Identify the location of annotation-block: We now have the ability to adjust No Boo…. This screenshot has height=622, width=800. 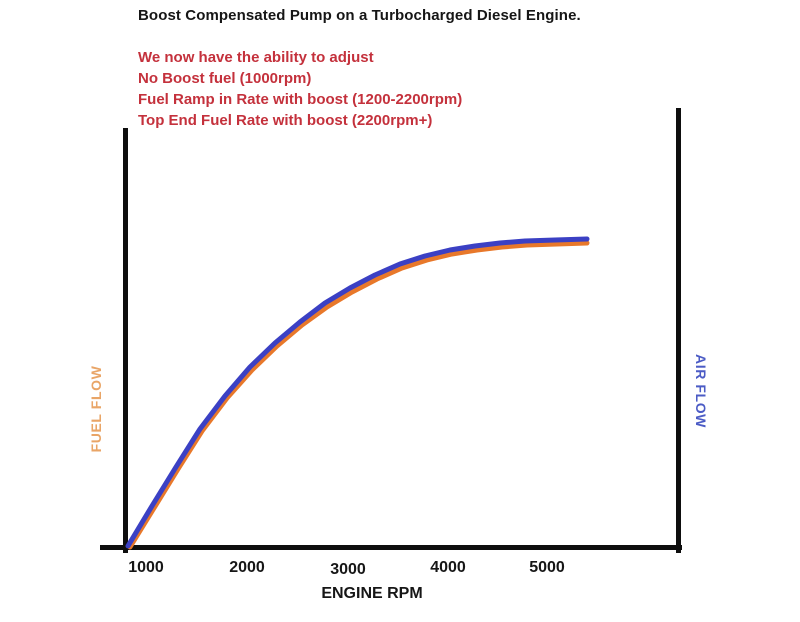
(300, 89).